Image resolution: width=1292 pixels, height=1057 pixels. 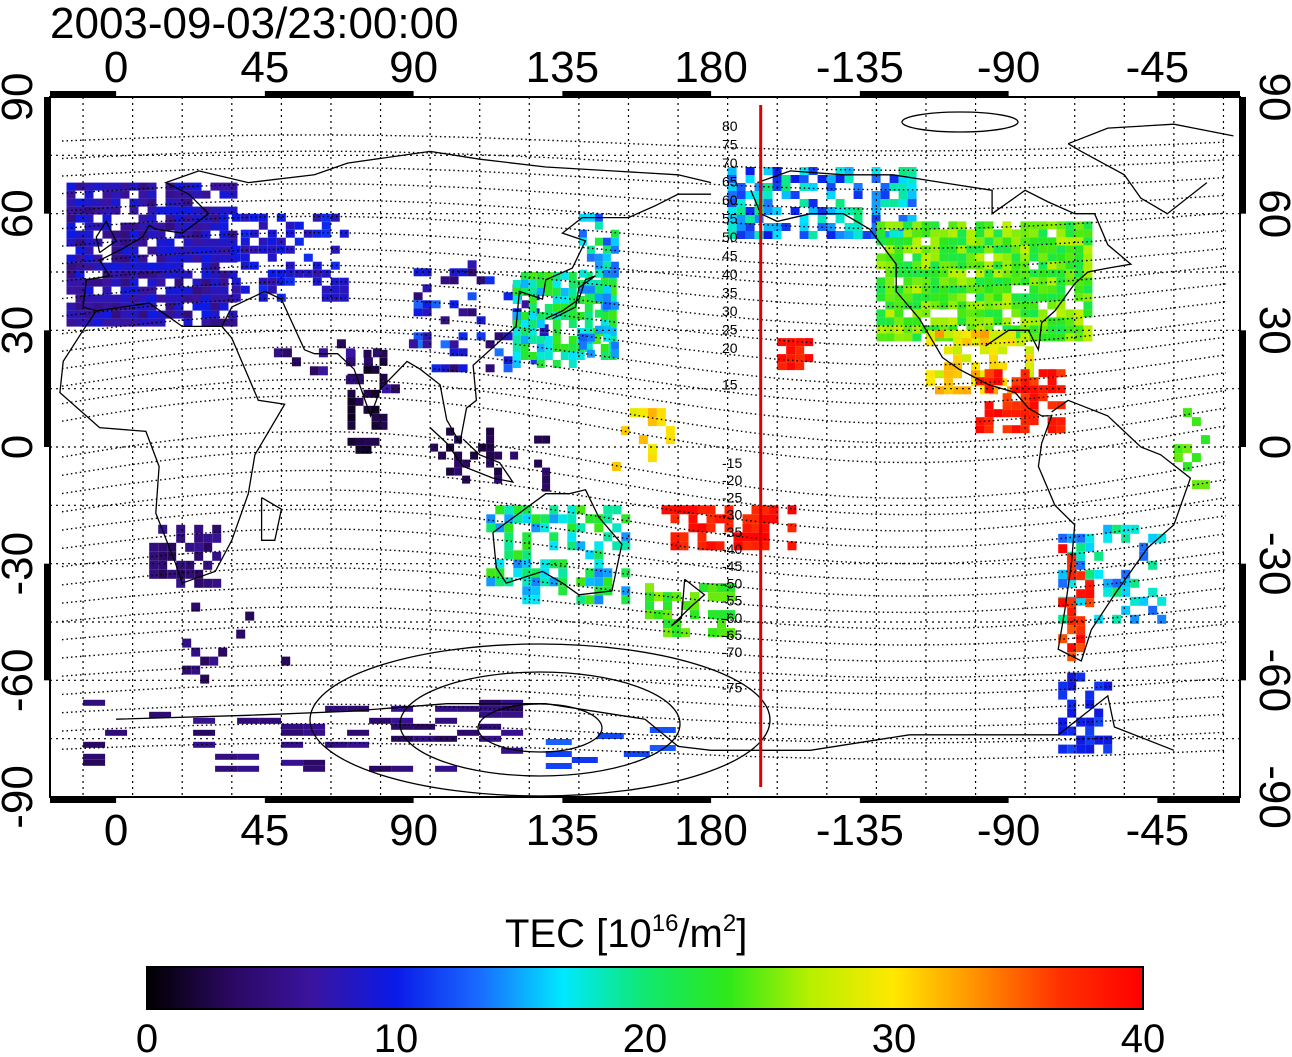 I want to click on dip-label: 65, so click(x=730, y=182).